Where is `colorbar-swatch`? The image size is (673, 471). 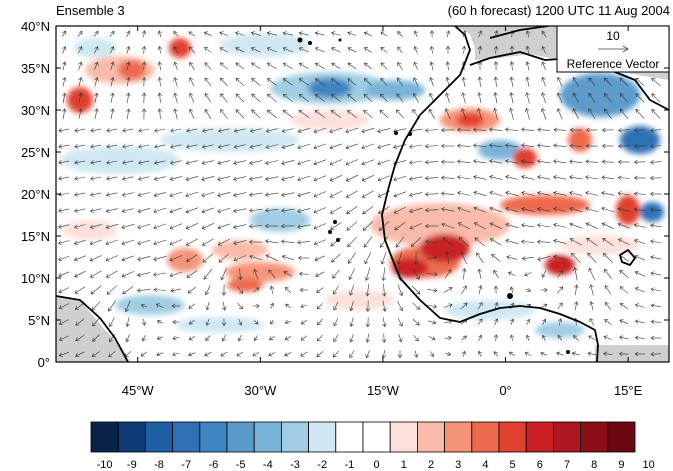
colorbar-swatch is located at coordinates (567, 437).